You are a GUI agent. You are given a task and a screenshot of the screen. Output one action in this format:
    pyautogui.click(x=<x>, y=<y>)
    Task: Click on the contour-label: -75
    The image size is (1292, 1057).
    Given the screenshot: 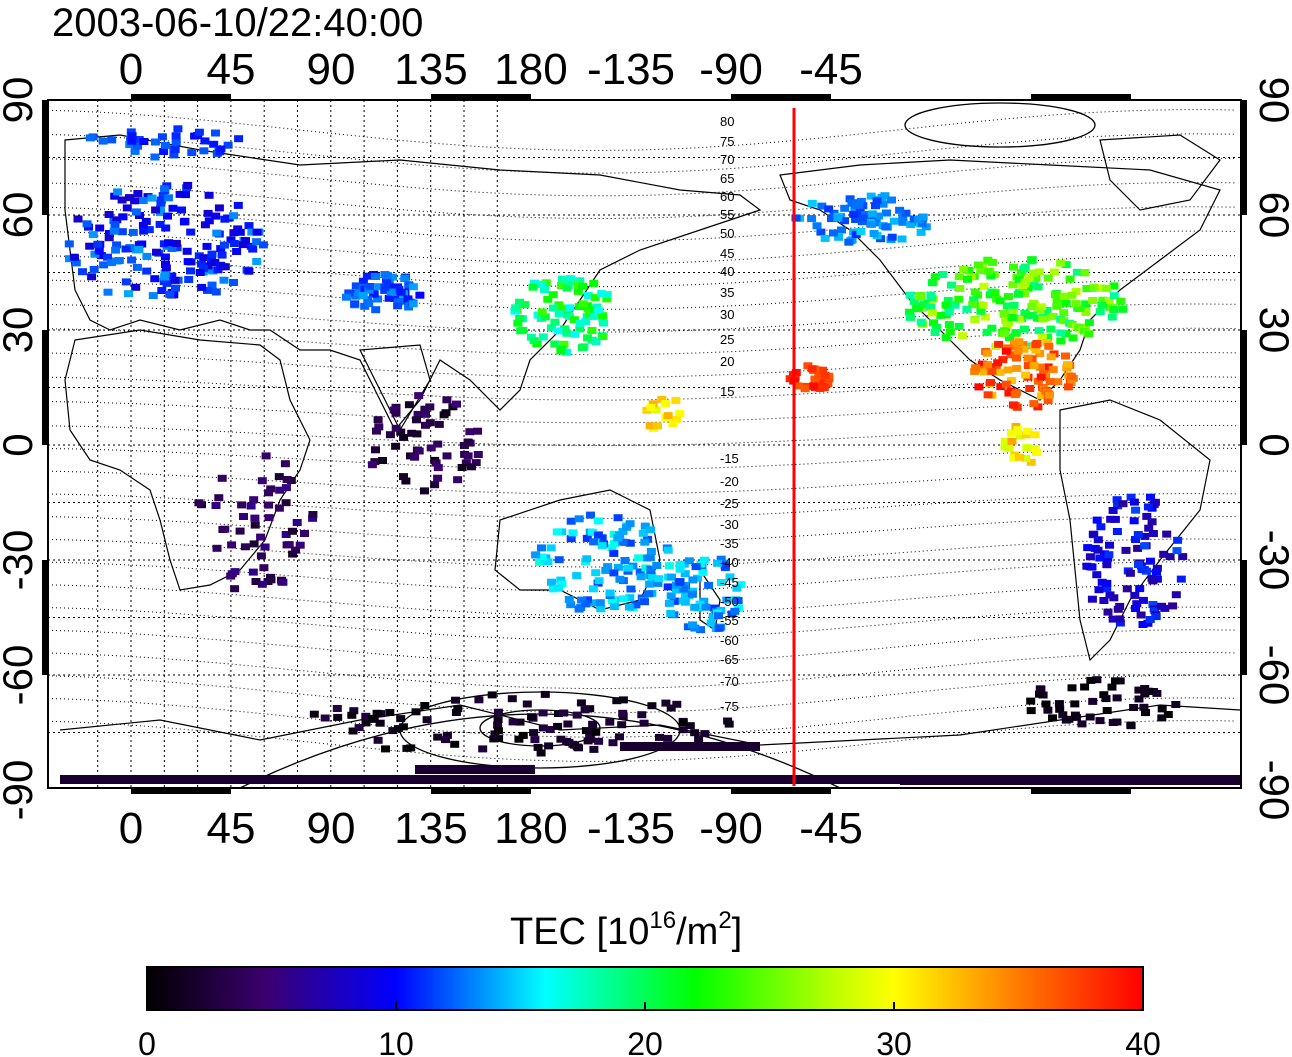 What is the action you would take?
    pyautogui.click(x=729, y=706)
    